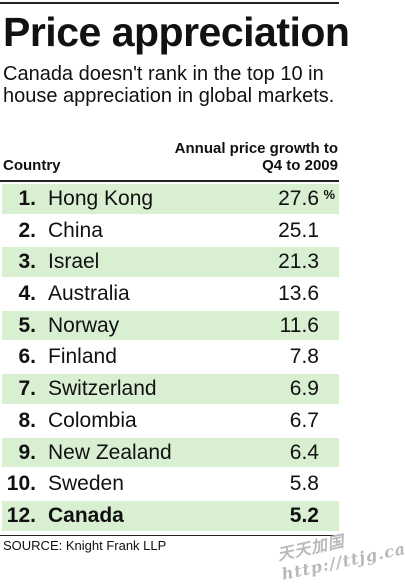  What do you see at coordinates (304, 389) in the screenshot?
I see `growth-value: 6.9` at bounding box center [304, 389].